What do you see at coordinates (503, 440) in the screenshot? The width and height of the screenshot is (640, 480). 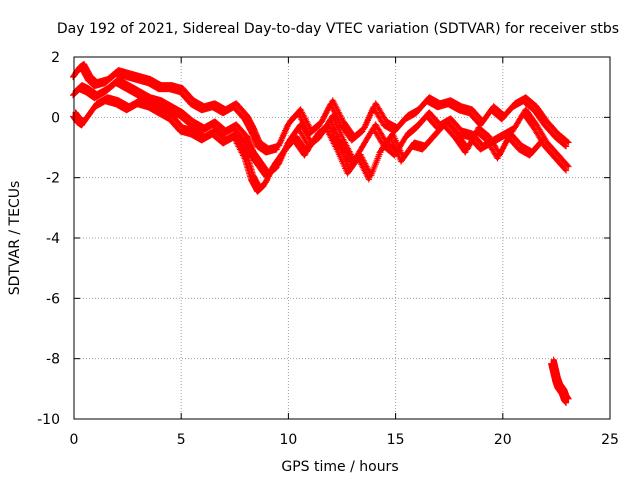 I see `x-tick-label: 20` at bounding box center [503, 440].